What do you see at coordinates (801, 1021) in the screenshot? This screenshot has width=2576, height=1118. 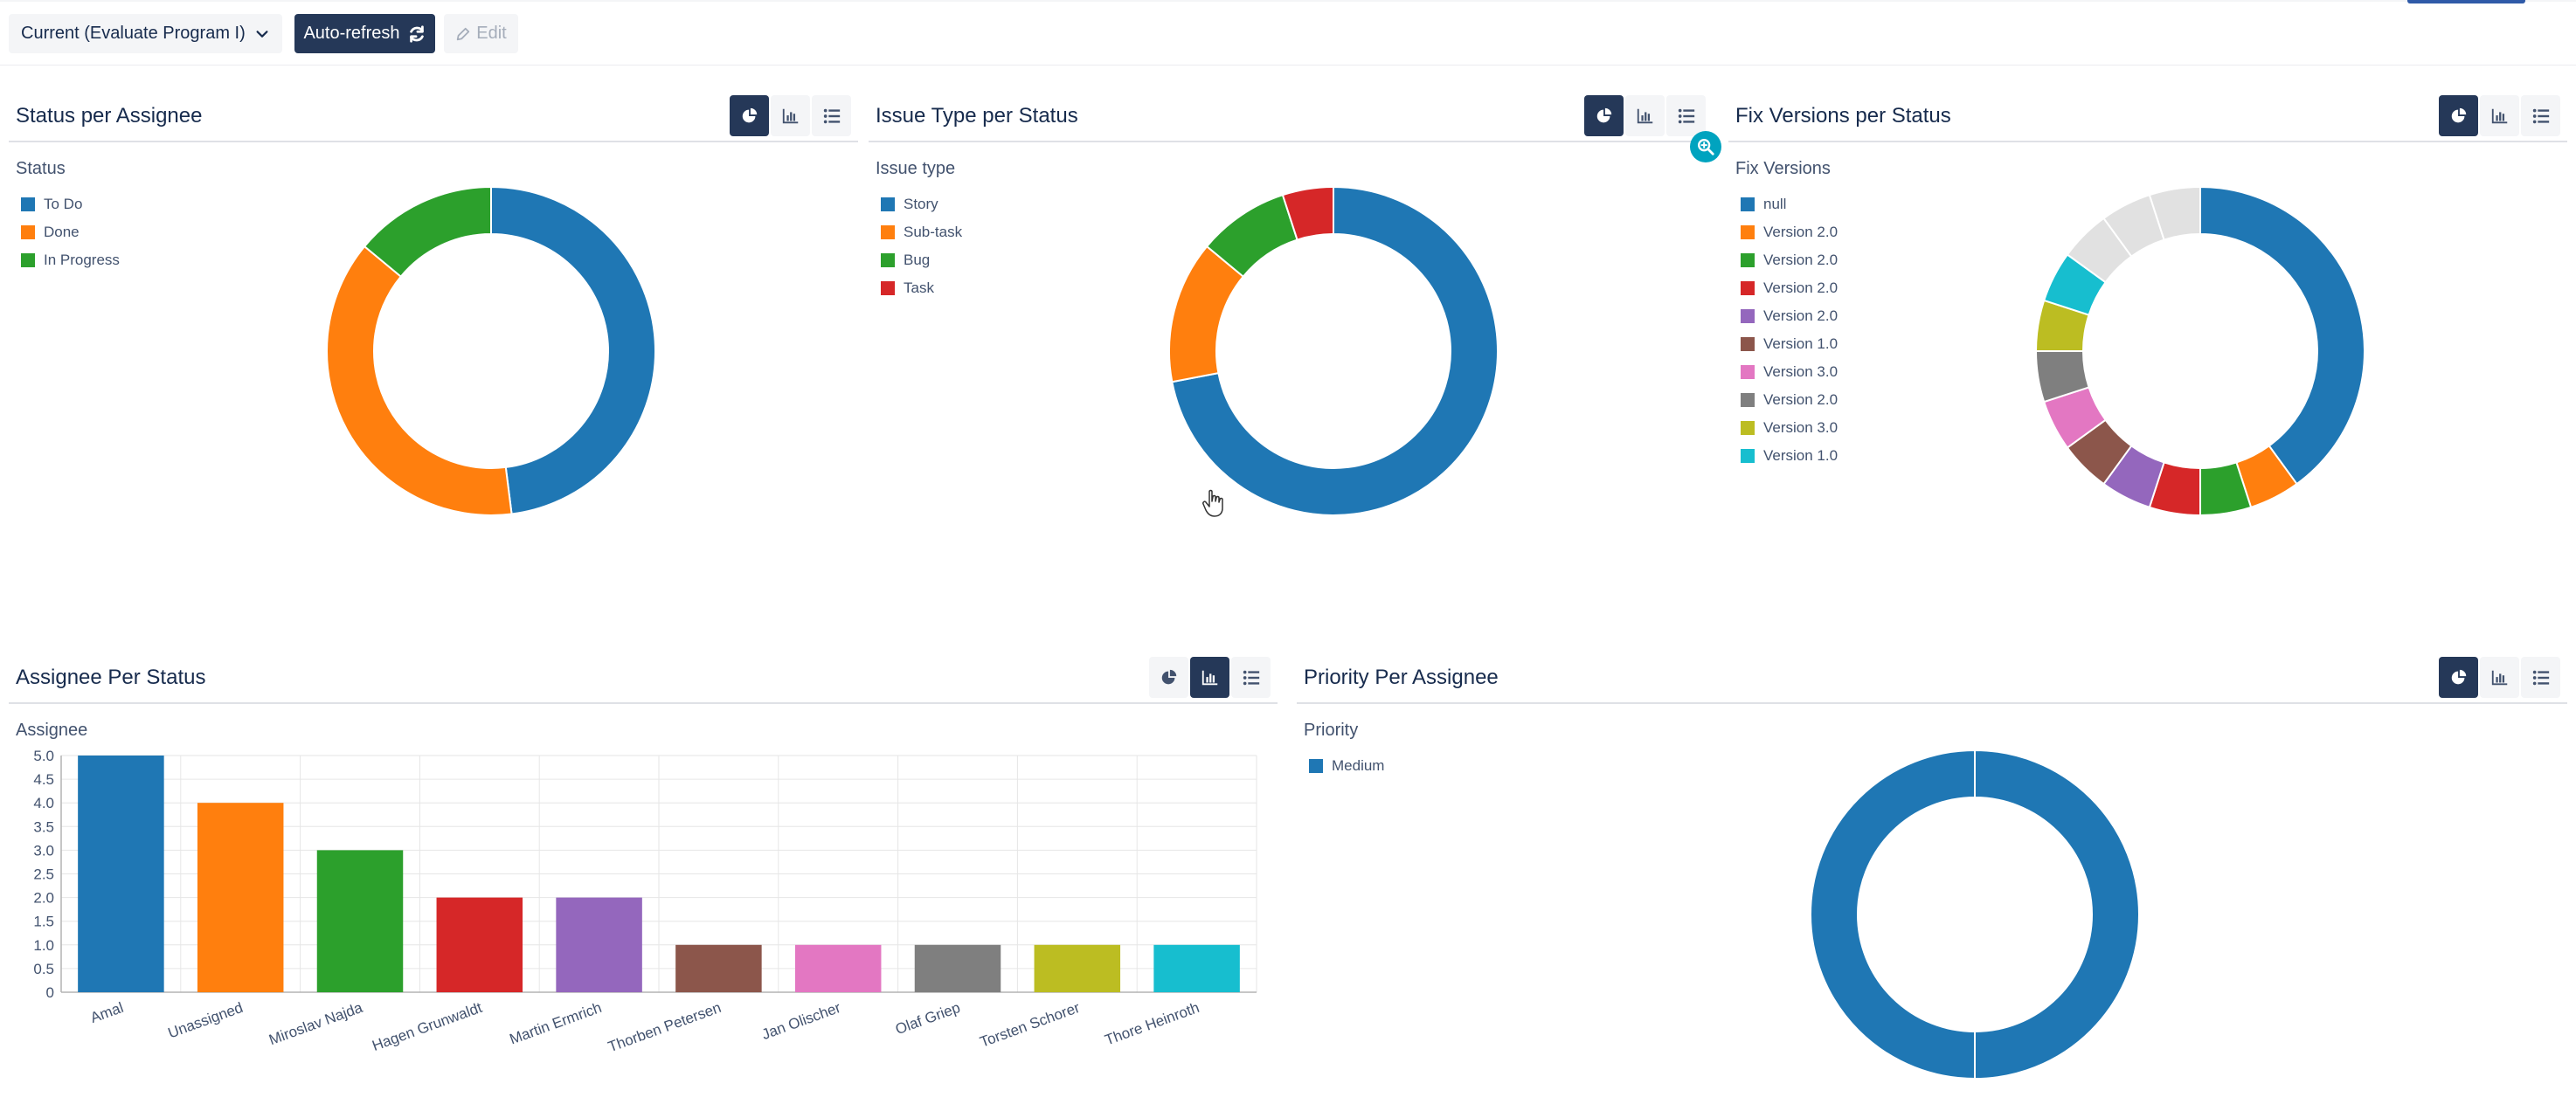 I see `x-tick-label: Jan Olischer` at bounding box center [801, 1021].